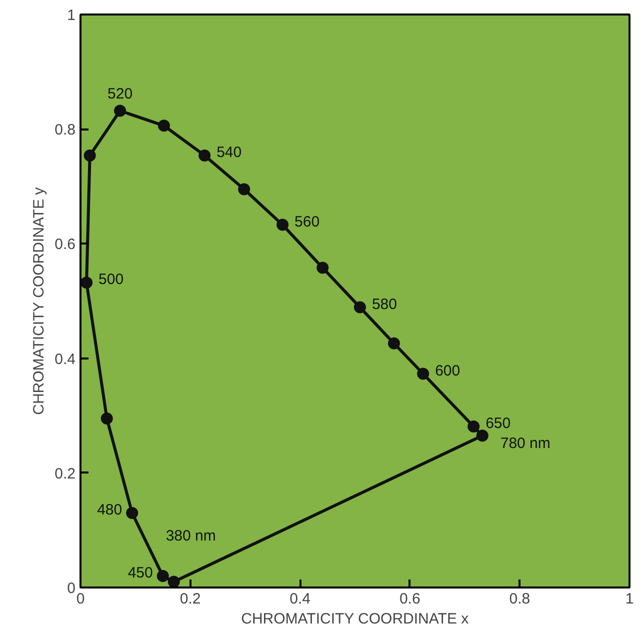  What do you see at coordinates (498, 423) in the screenshot?
I see `annotation: 650` at bounding box center [498, 423].